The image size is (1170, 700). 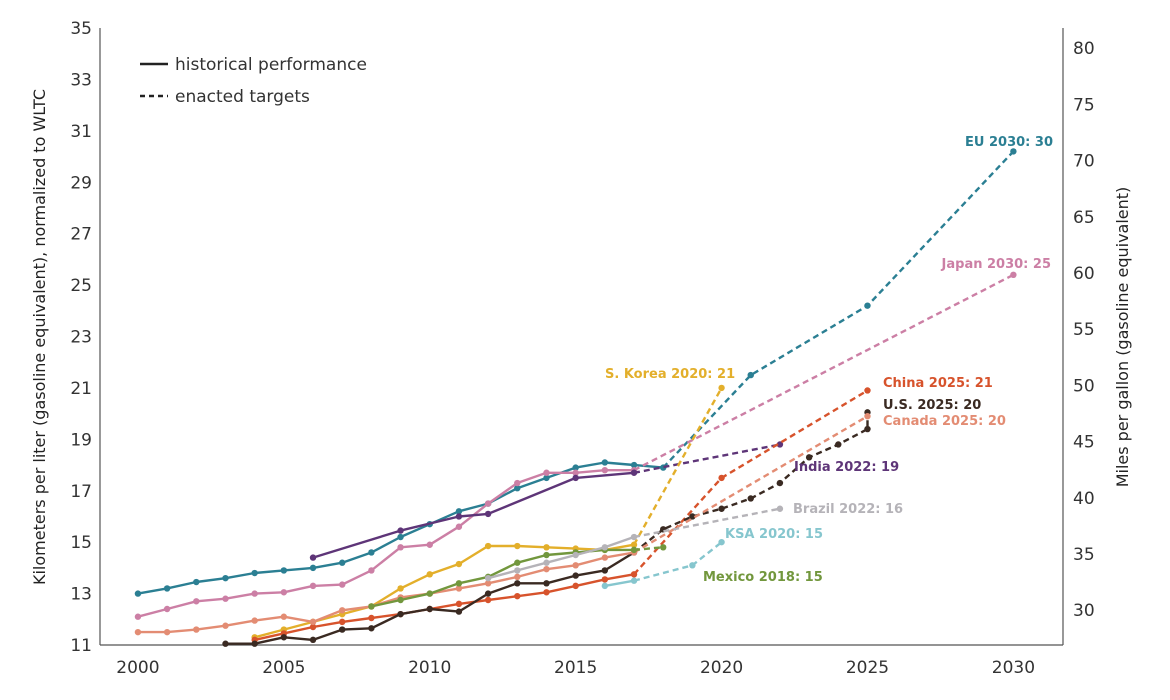 I want to click on point-u-s-2004, so click(x=254, y=643).